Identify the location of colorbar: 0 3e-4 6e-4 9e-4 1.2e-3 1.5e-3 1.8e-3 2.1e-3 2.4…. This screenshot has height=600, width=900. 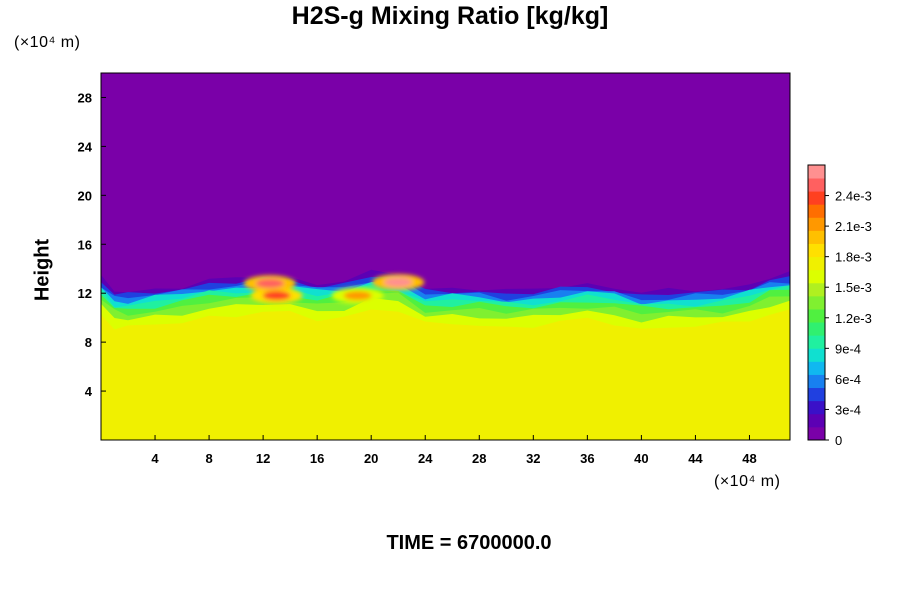
(839, 306).